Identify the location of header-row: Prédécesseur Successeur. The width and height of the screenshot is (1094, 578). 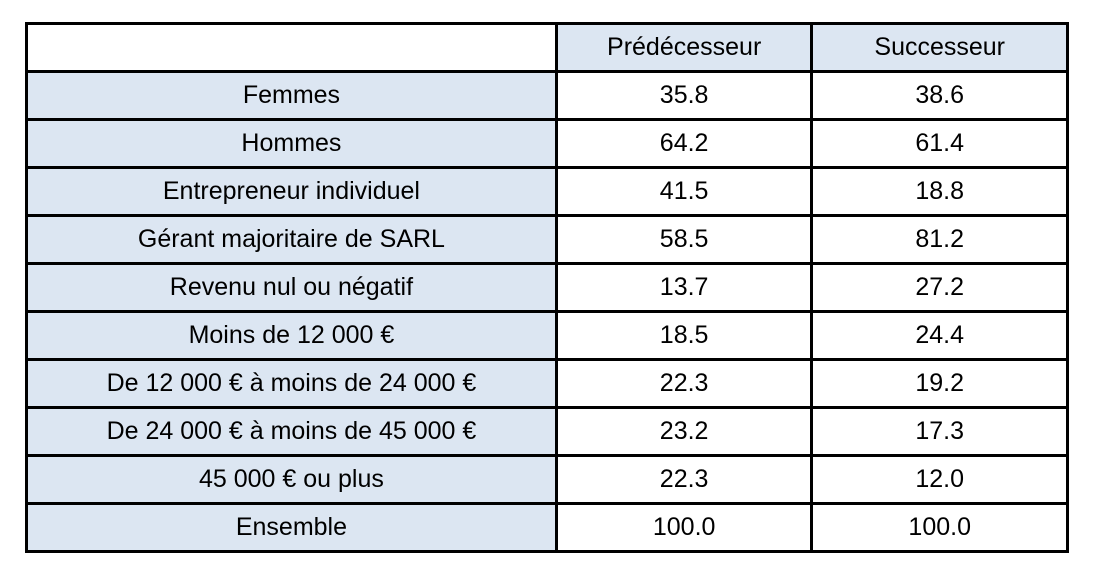
(547, 47).